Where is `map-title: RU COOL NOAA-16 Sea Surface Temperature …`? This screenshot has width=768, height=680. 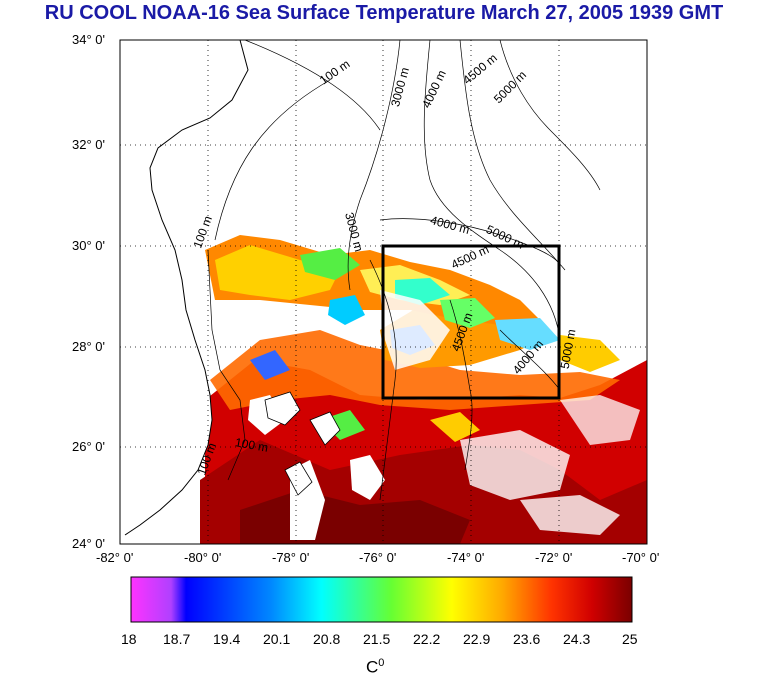
map-title: RU COOL NOAA-16 Sea Surface Temperature … is located at coordinates (384, 13).